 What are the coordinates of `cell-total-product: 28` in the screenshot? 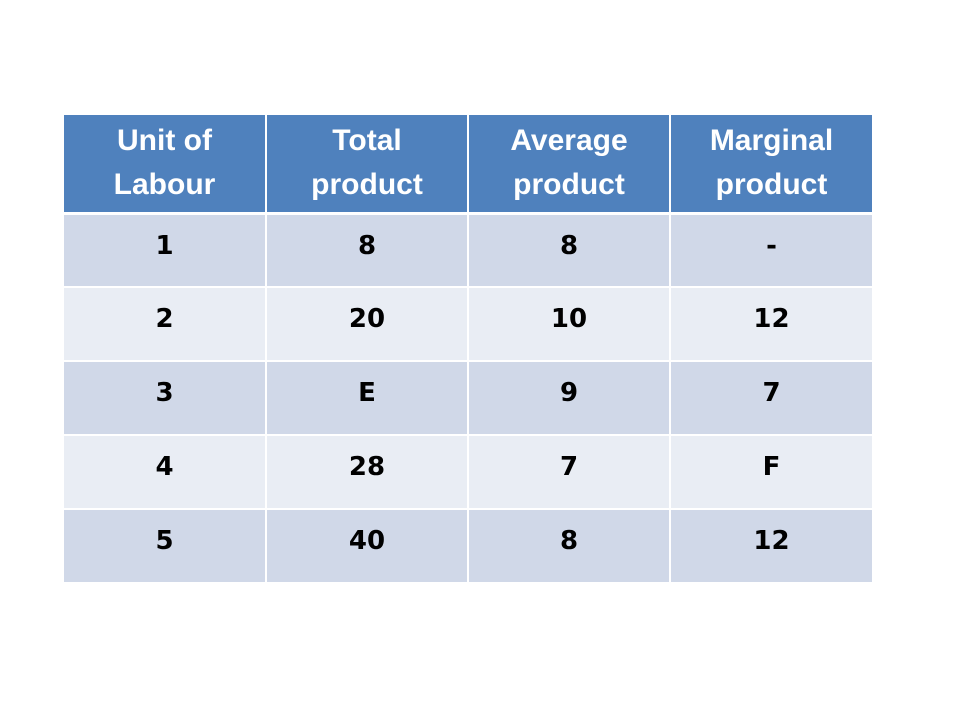 It's located at (367, 472).